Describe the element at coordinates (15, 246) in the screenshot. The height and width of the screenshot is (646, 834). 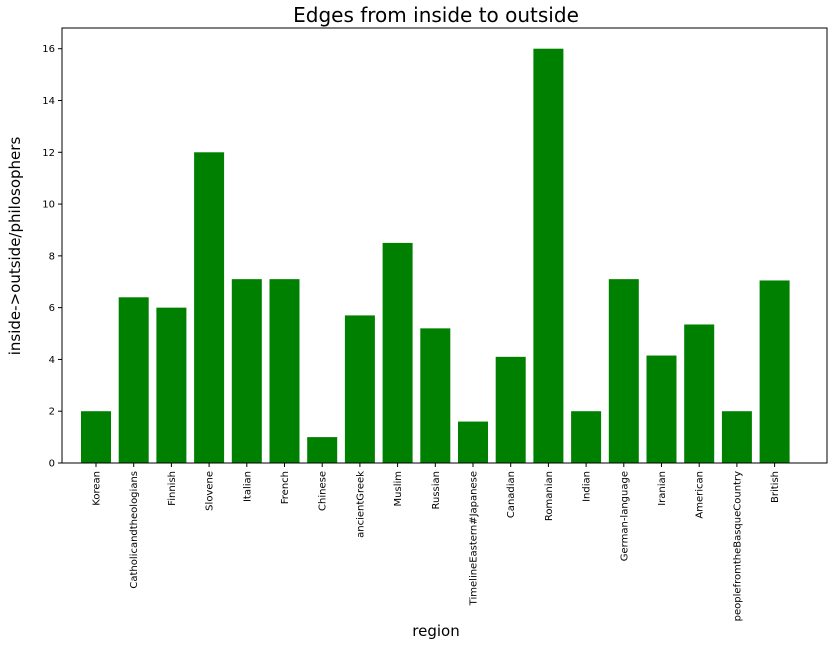
I see `y-axis-label: inside->outside/philosophers` at that location.